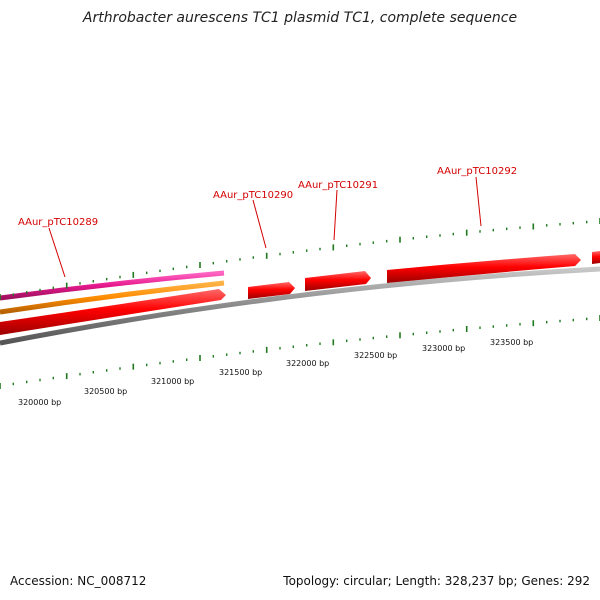 The width and height of the screenshot is (600, 600). Describe the element at coordinates (300, 352) in the screenshot. I see `inner-tick-track` at that location.